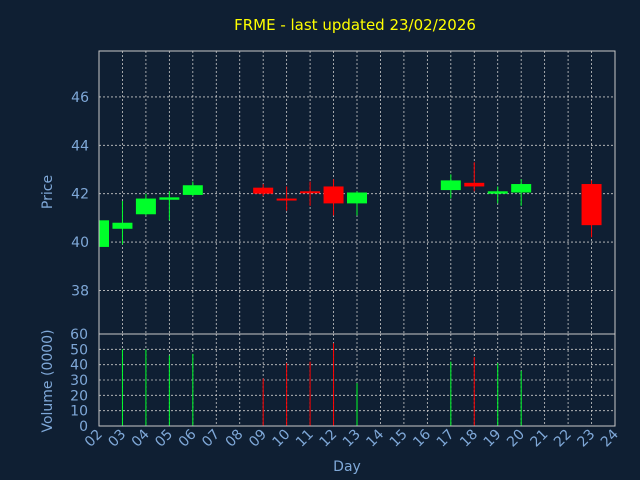 This screenshot has width=640, height=480. Describe the element at coordinates (79, 396) in the screenshot. I see `volume-tick-label: 20` at that location.